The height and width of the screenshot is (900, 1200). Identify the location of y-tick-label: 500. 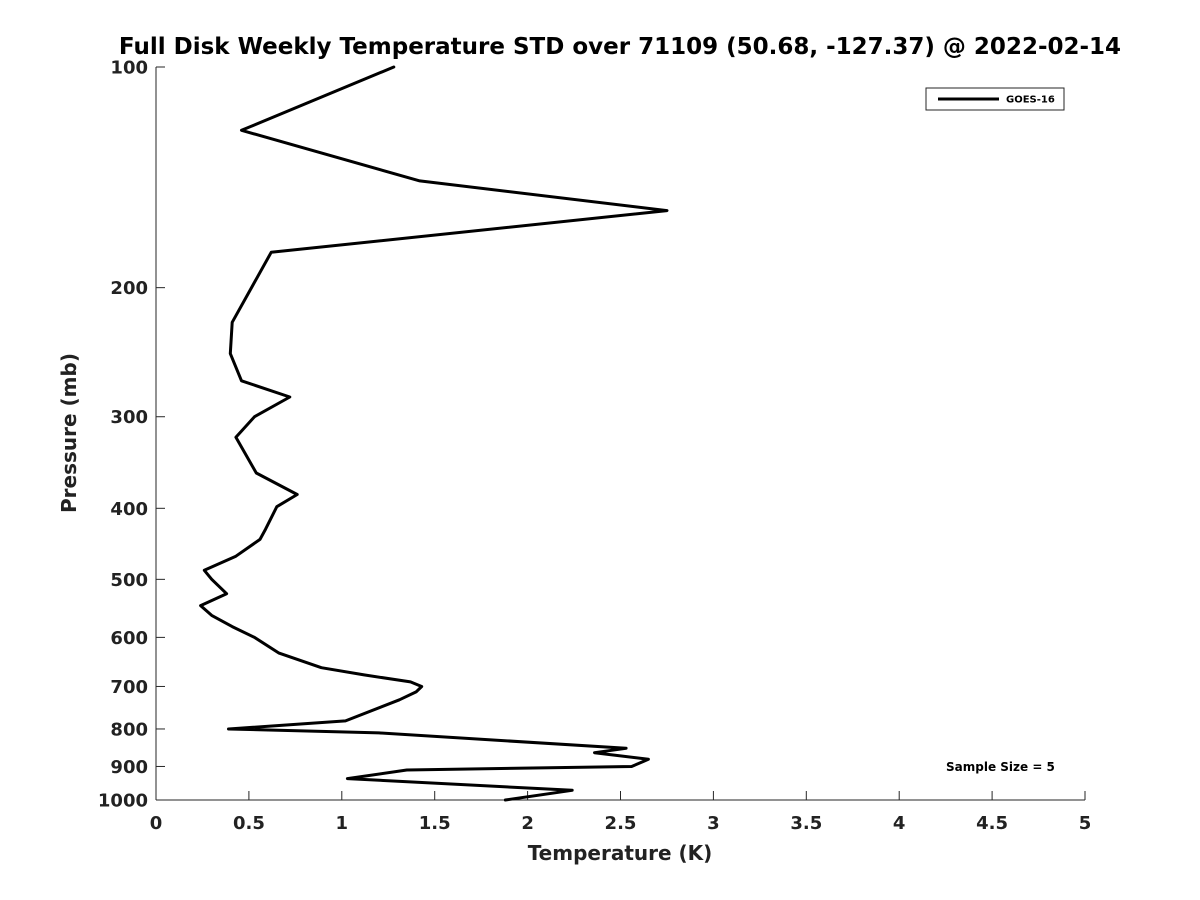
(129, 580).